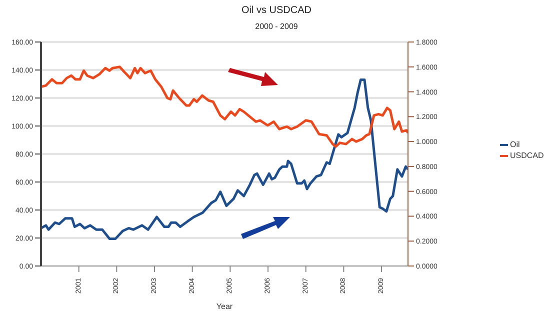 Image resolution: width=553 pixels, height=311 pixels. What do you see at coordinates (276, 10) in the screenshot?
I see `chart-title: Oil vs USDCAD` at bounding box center [276, 10].